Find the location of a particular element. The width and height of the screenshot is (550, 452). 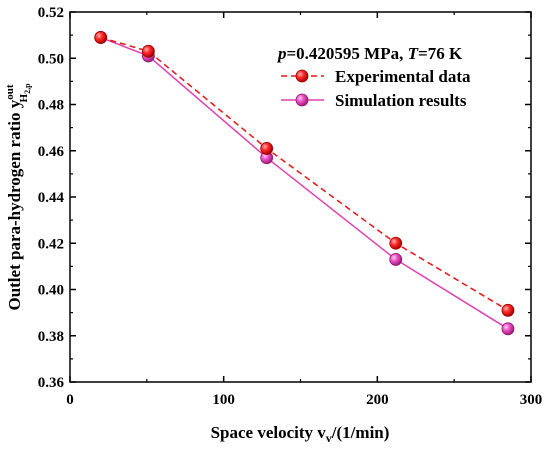

legend-label-experimental: Experimental data is located at coordinates (403, 76).